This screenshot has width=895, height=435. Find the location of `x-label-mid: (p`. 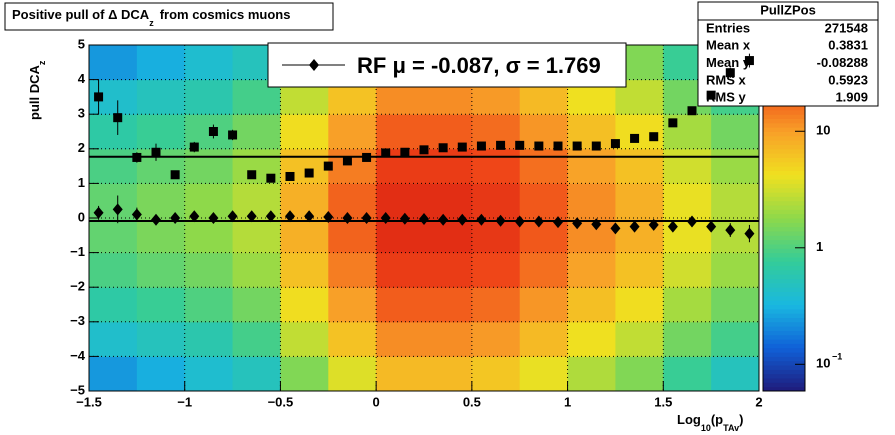

x-label-mid: (p is located at coordinates (717, 419).